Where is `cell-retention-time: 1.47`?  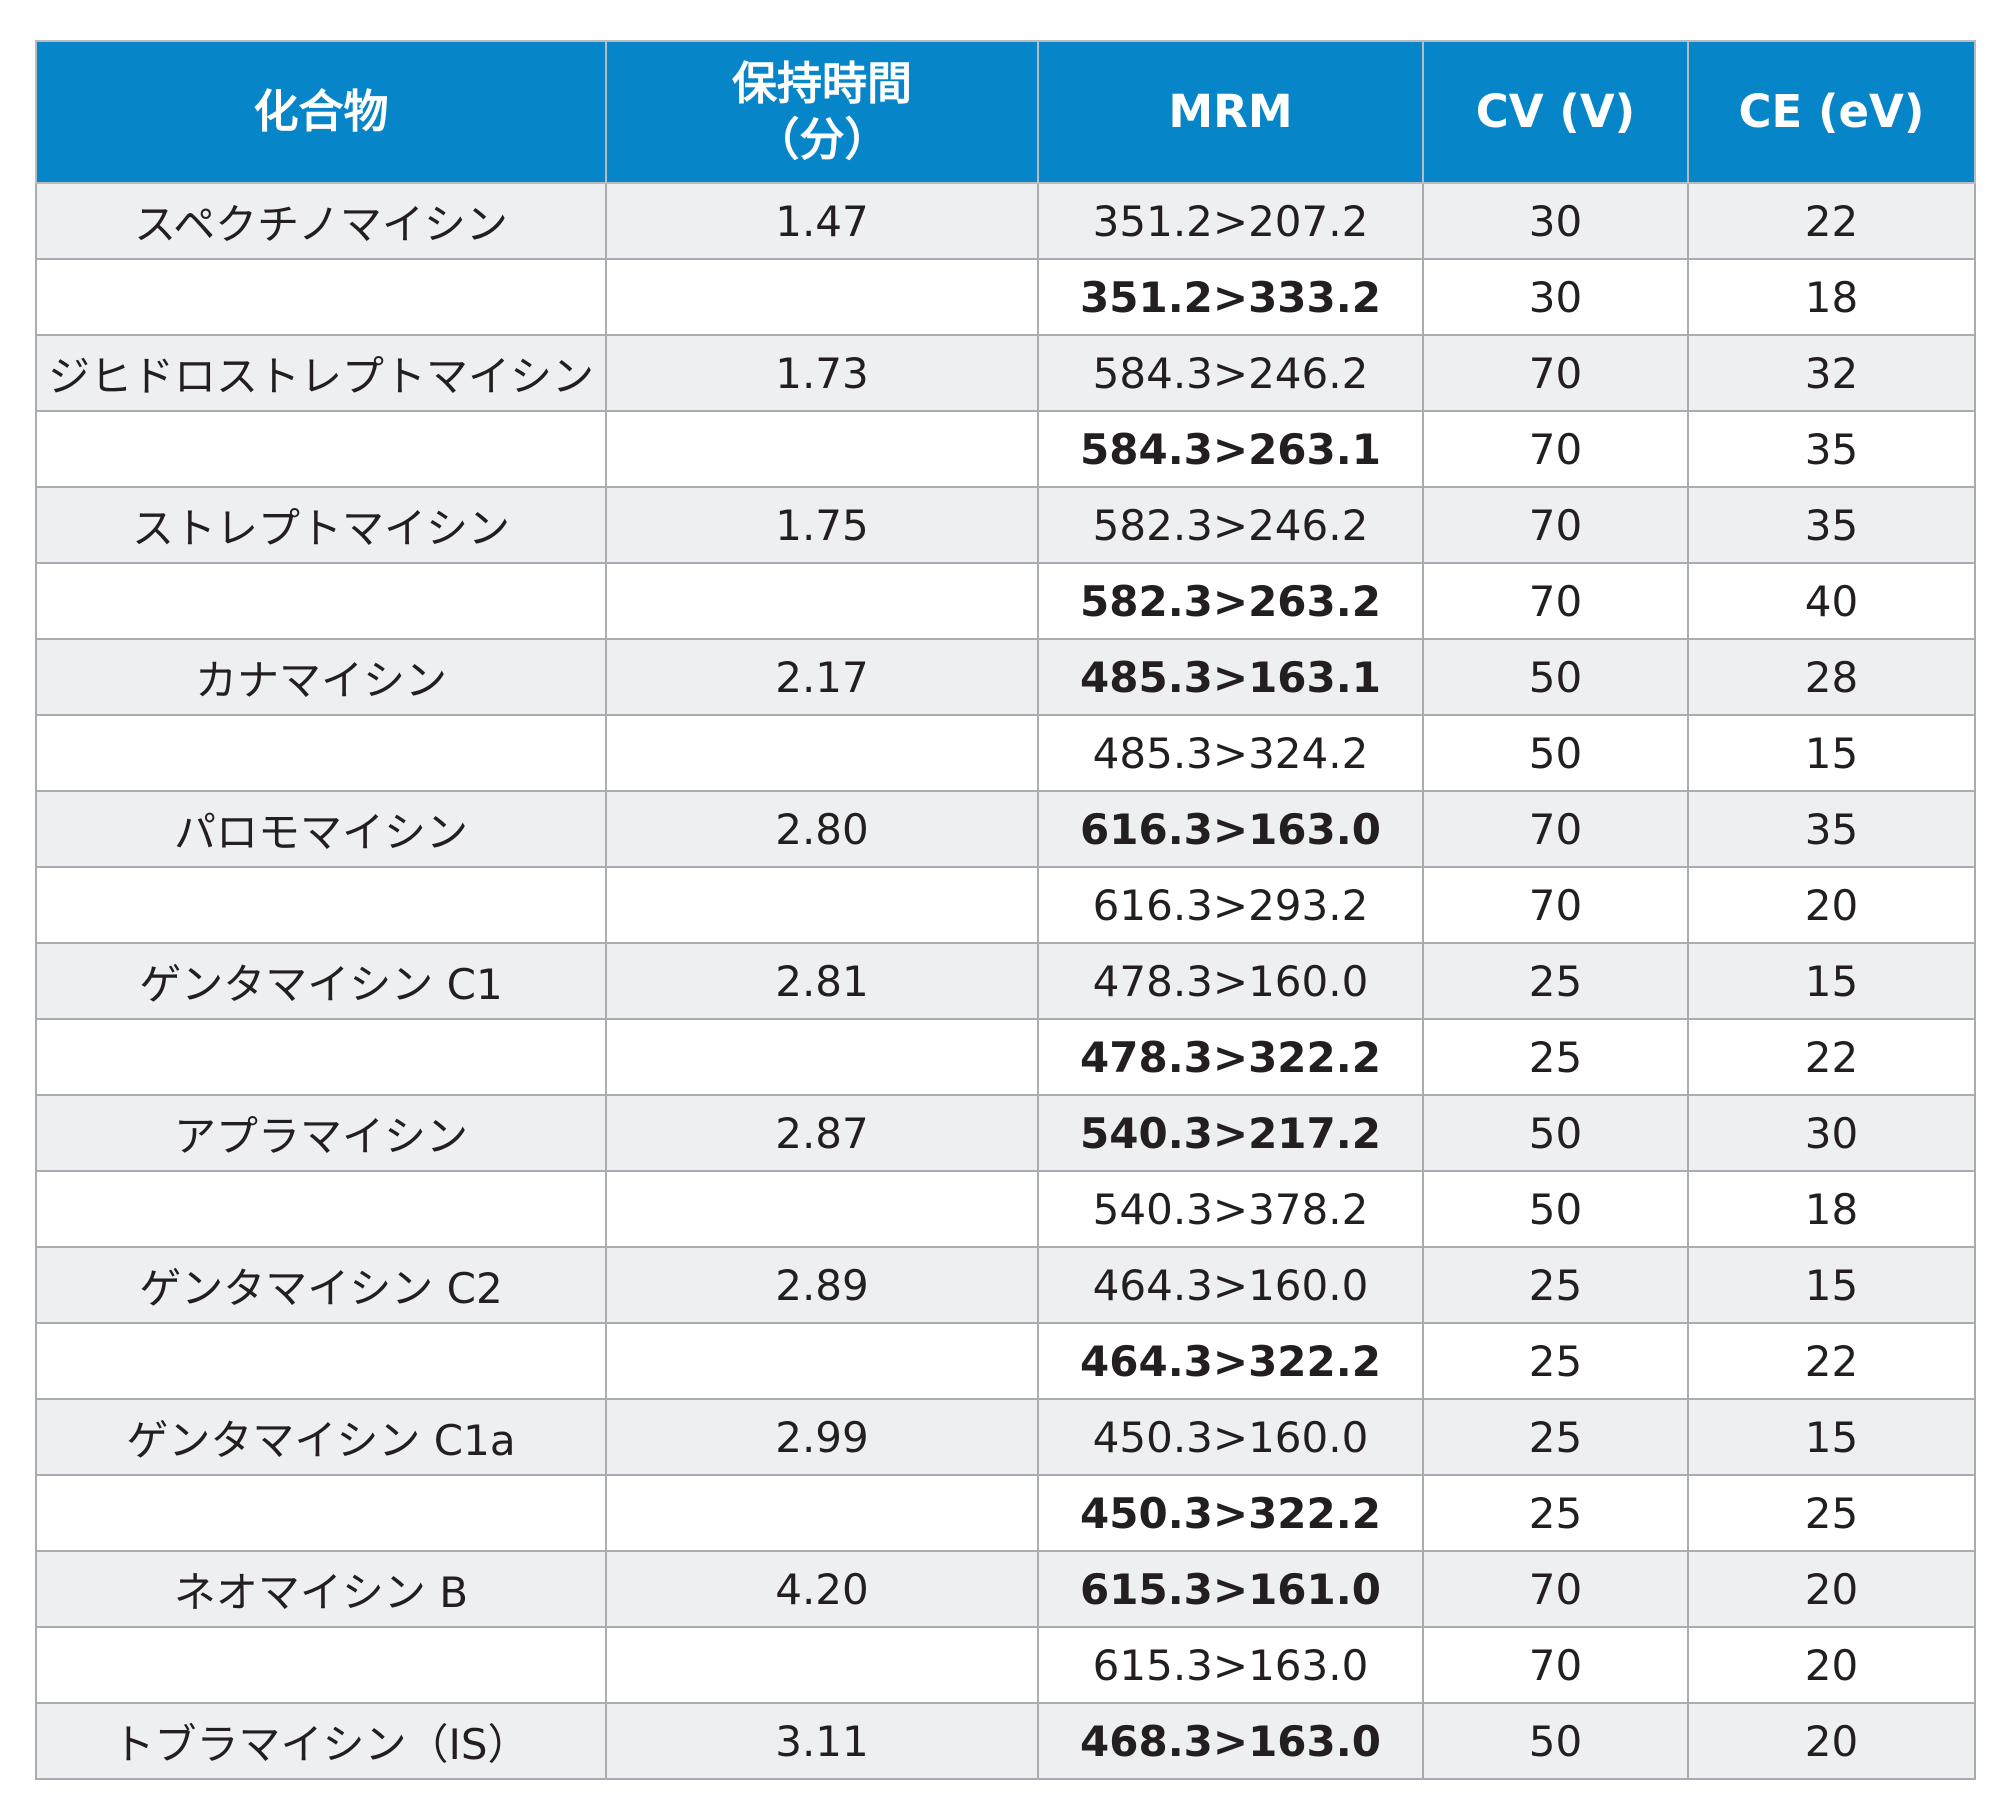
cell-retention-time: 1.47 is located at coordinates (822, 221).